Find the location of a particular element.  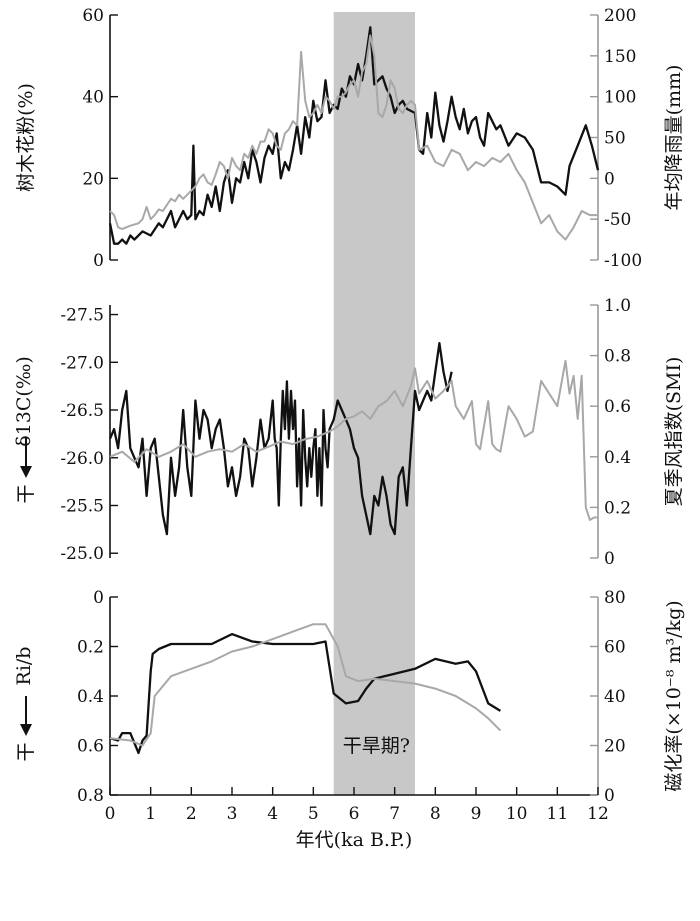

arid-period-label: 干旱期? is located at coordinates (376, 746).